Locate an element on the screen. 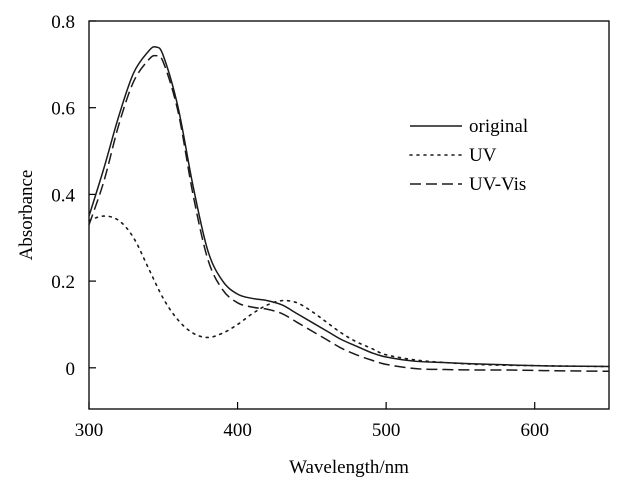 This screenshot has width=631, height=483. x-axis-label: Wavelength/nm is located at coordinates (349, 467).